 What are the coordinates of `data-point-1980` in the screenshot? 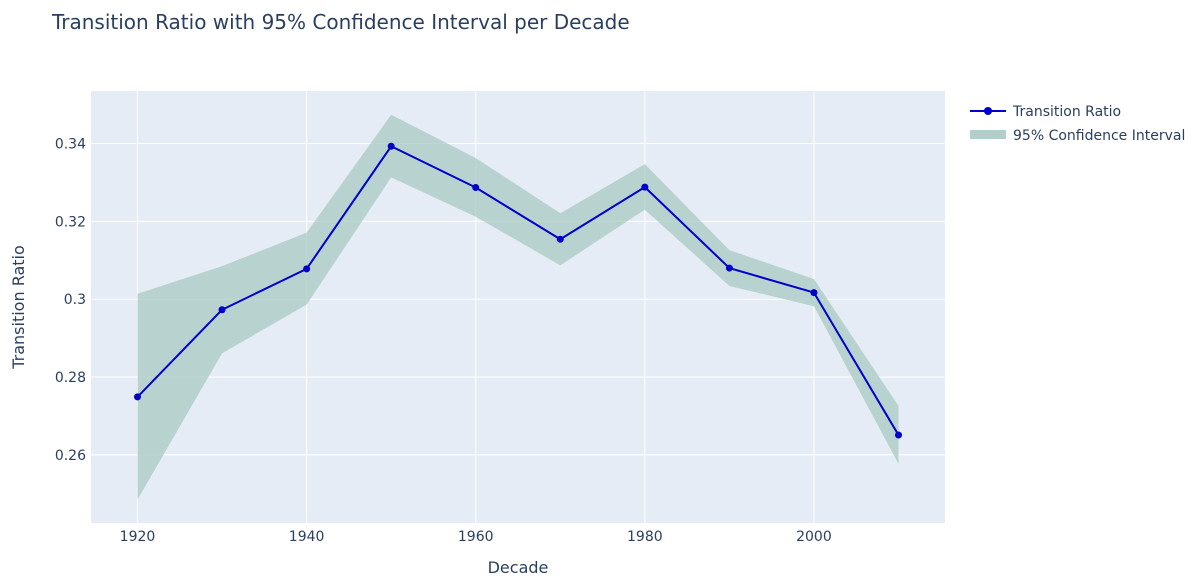 It's located at (645, 187).